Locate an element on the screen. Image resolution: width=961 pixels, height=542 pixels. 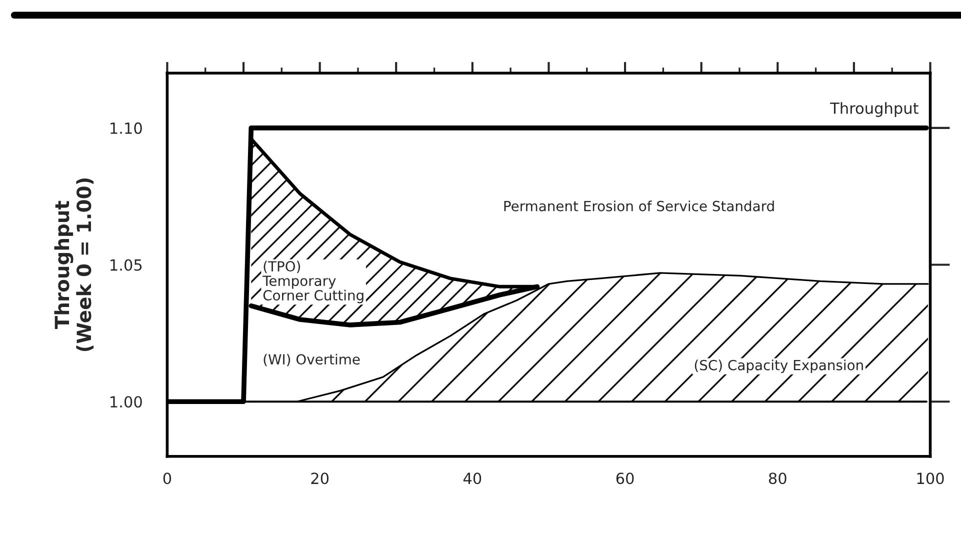
x-tick-label: 80 is located at coordinates (777, 478).